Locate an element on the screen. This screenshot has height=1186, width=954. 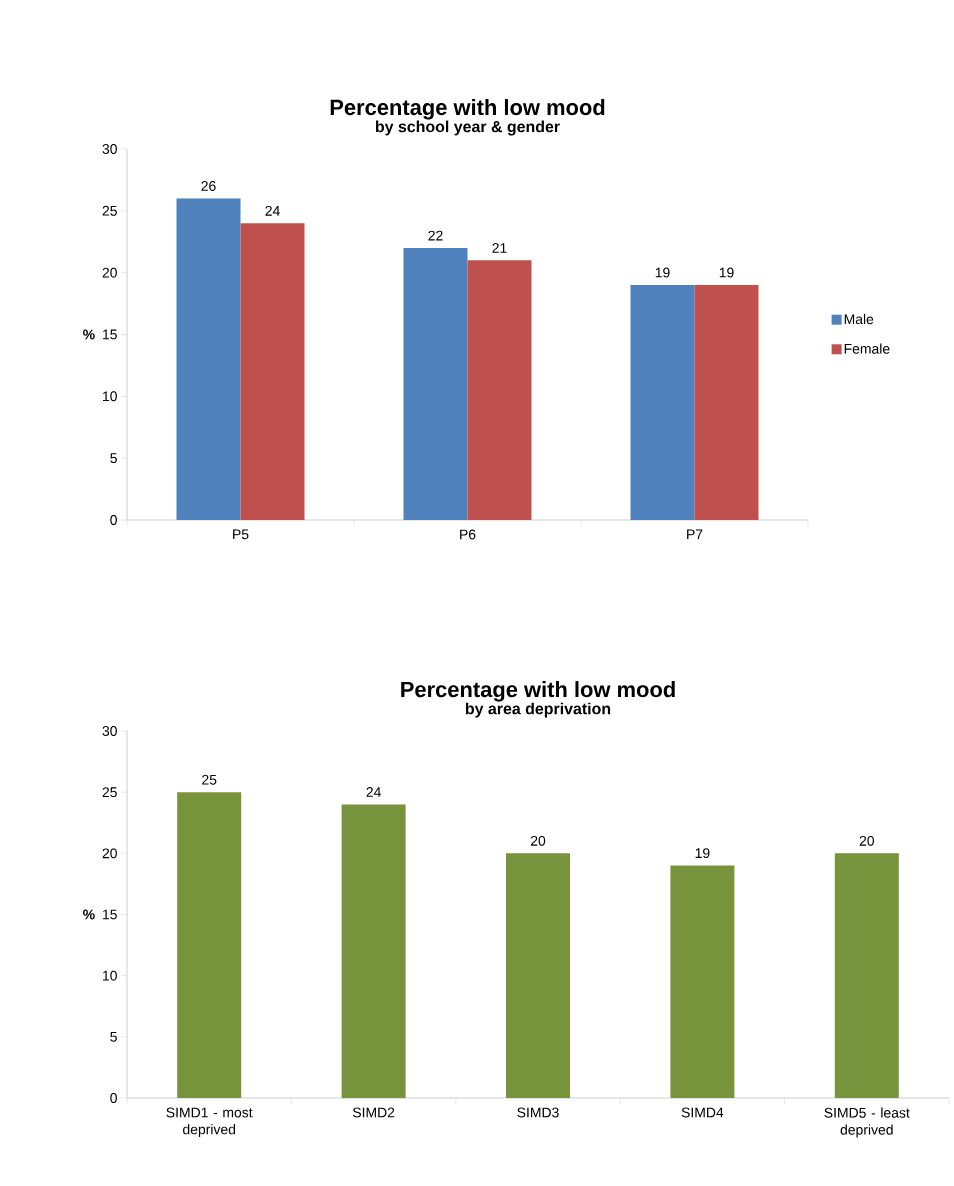
x-tick-label: SIMD5 - least deprived is located at coordinates (867, 1122).